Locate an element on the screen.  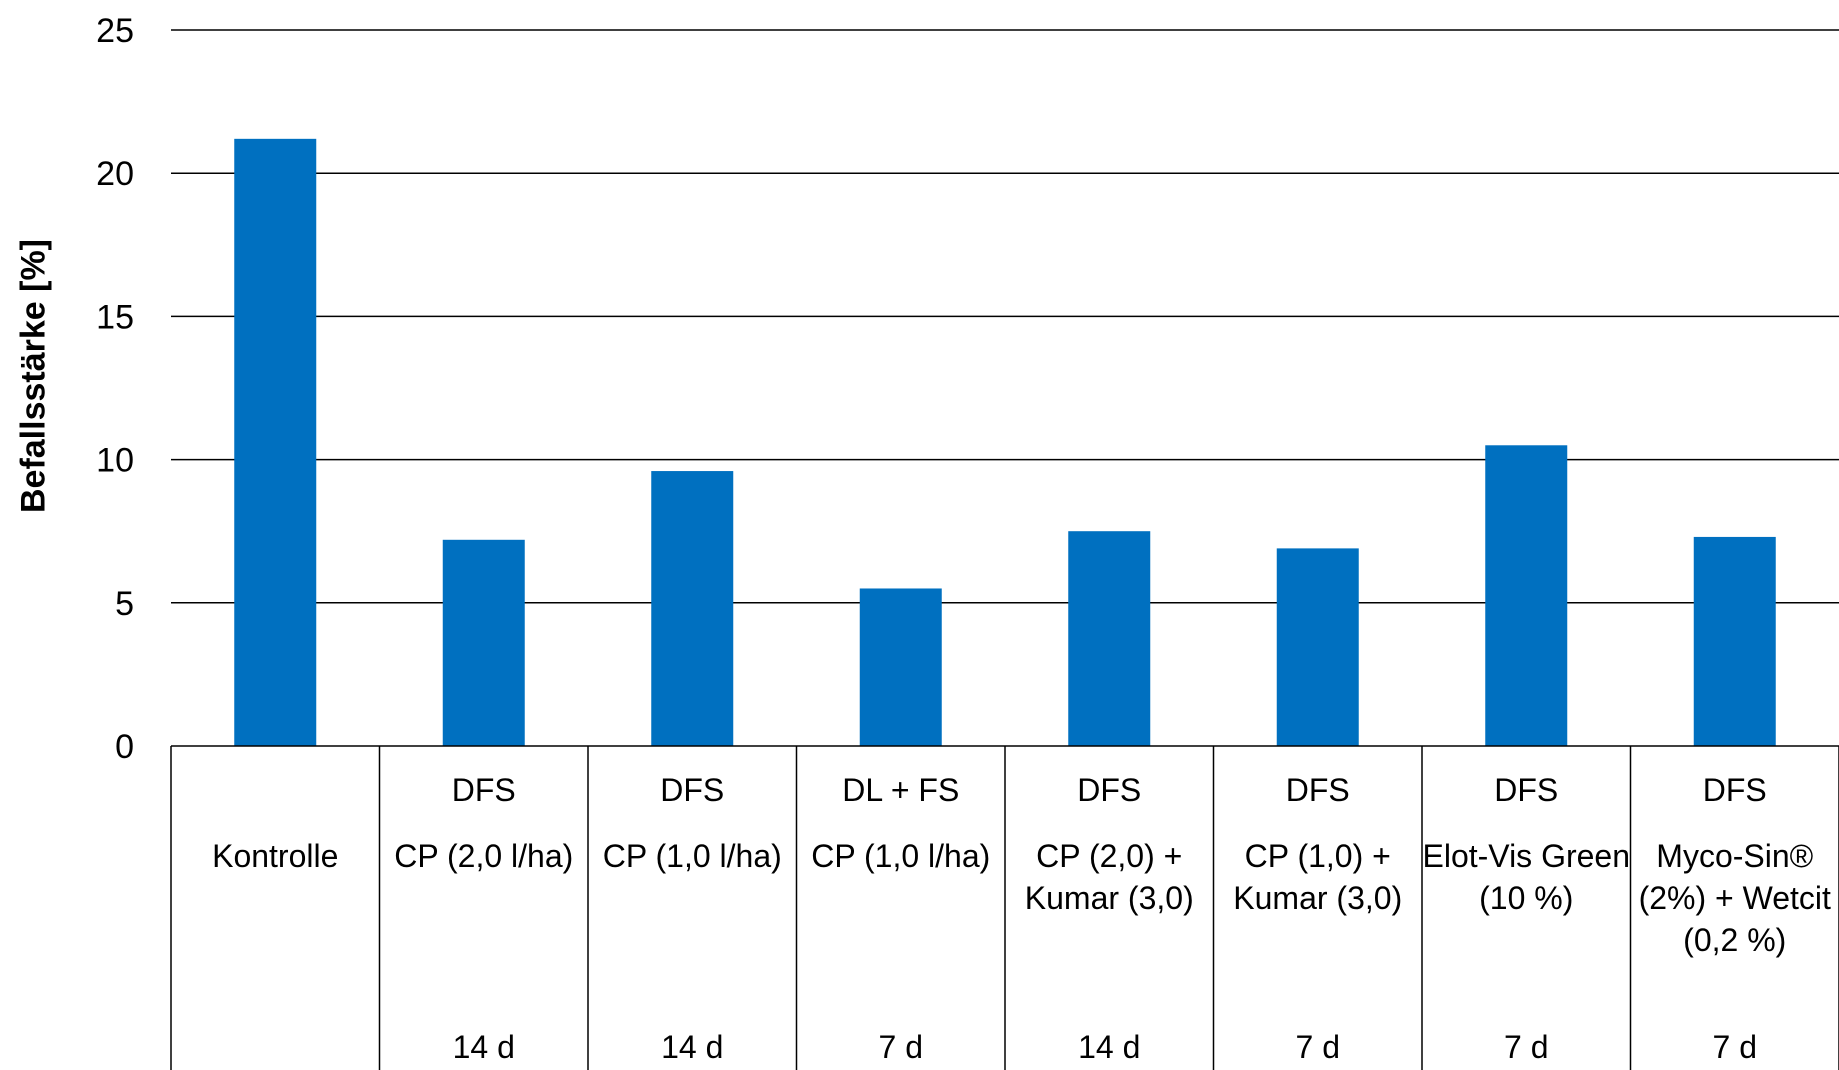
category-treatment-label: CP (2,0) + Kumar (3,0) is located at coordinates (1109, 877).